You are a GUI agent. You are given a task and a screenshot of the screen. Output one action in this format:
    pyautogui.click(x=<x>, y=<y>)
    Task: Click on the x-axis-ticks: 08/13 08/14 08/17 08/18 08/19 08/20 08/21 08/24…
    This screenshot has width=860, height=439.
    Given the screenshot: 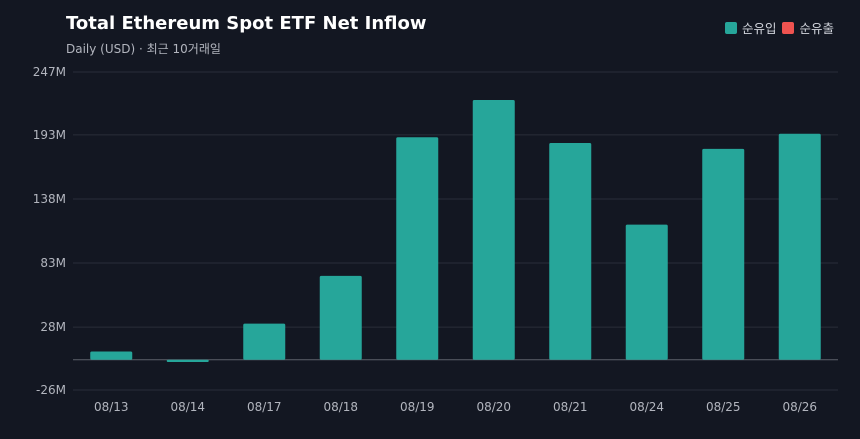 What is the action you would take?
    pyautogui.click(x=455, y=407)
    